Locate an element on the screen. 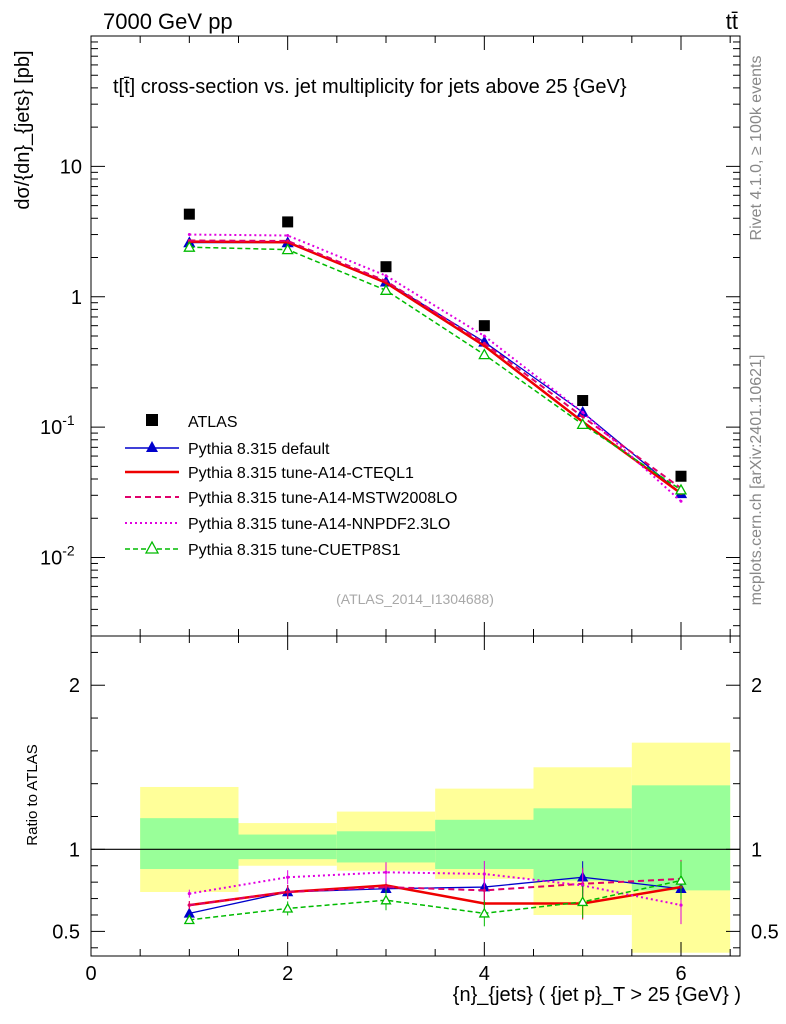  main-y-tick-label: 1 is located at coordinates (76, 298).